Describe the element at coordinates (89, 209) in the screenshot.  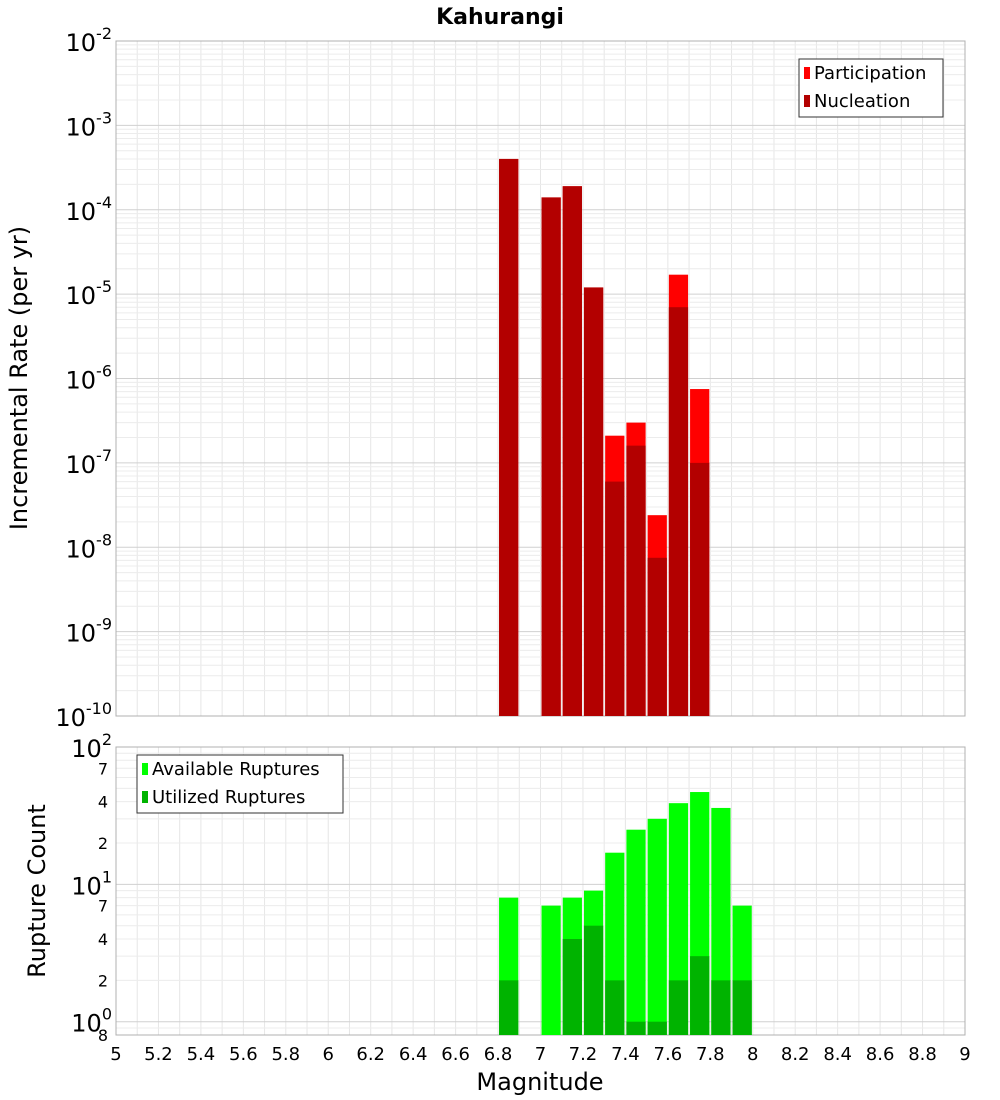
I see `y-tick-label: 10⁻⁴` at that location.